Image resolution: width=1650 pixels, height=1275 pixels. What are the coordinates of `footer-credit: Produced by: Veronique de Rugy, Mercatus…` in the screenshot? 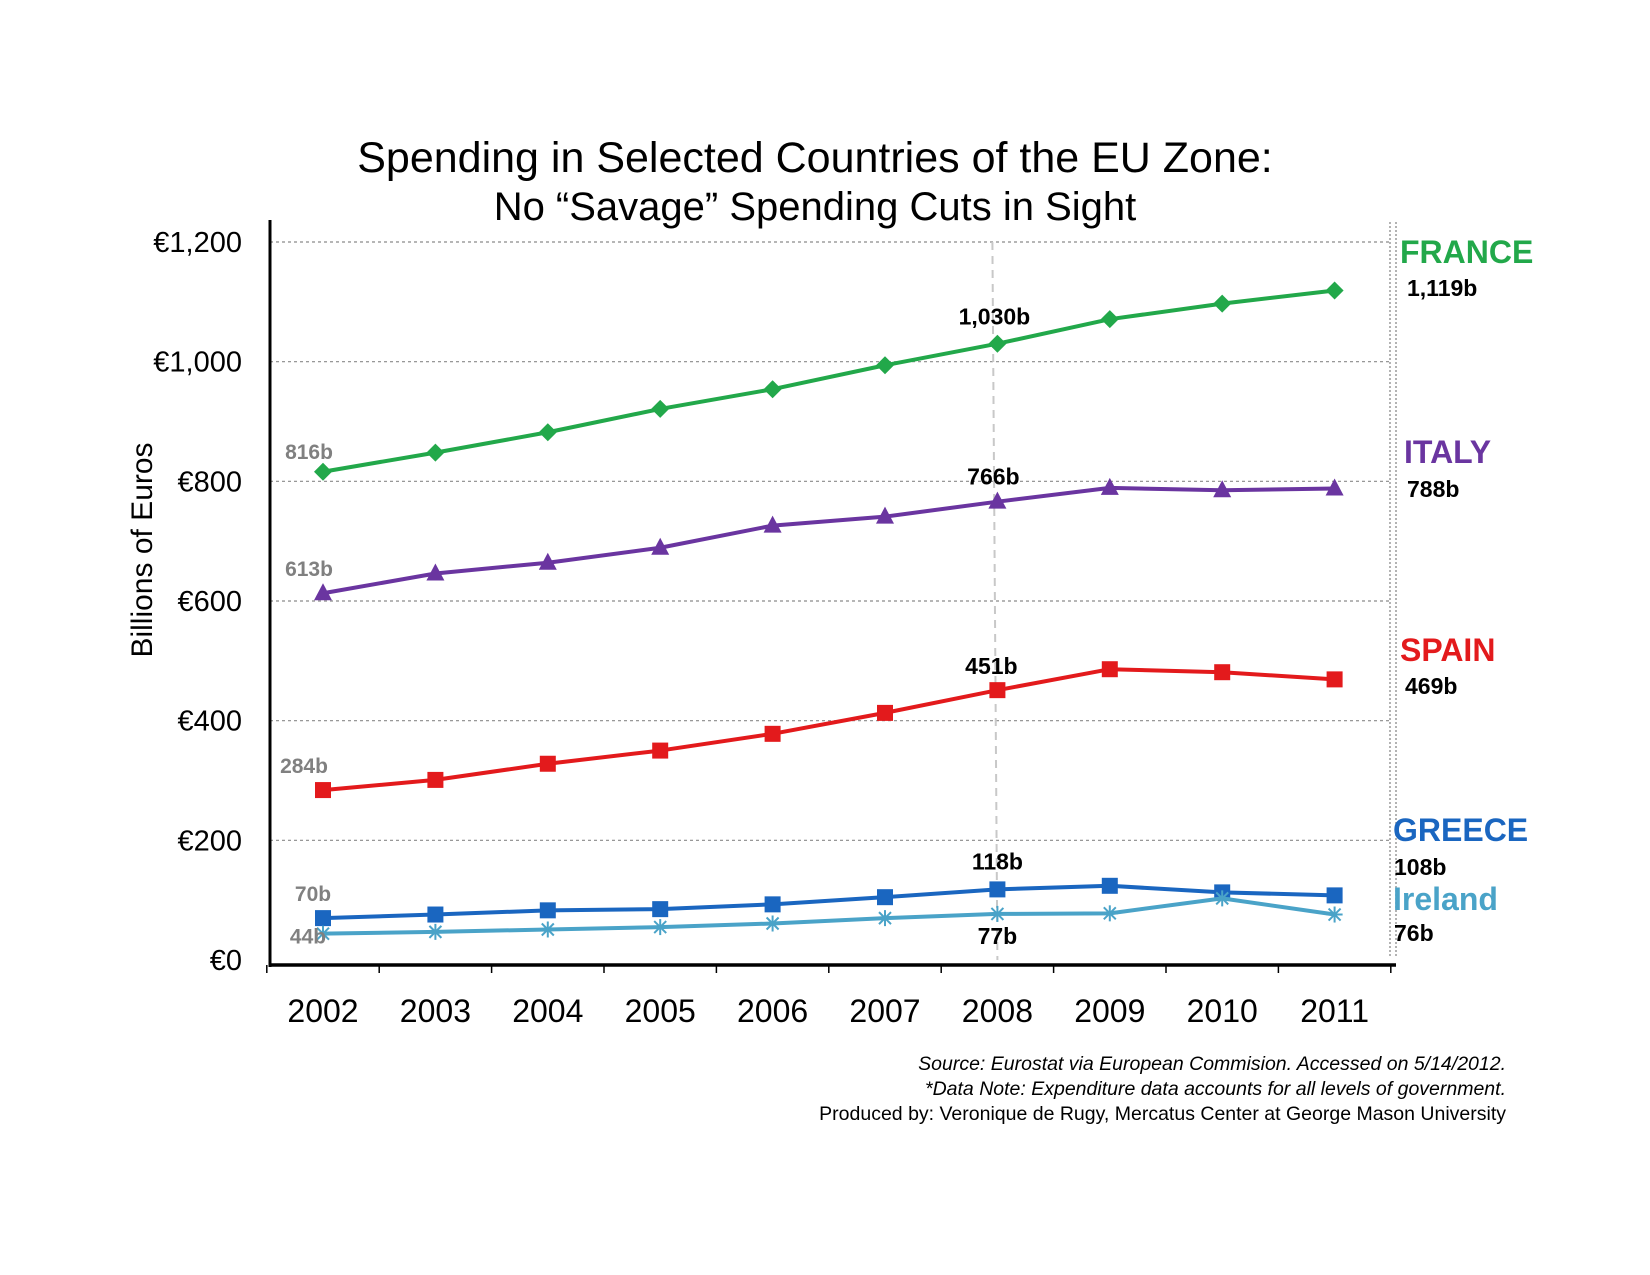 It's located at (1162, 1114).